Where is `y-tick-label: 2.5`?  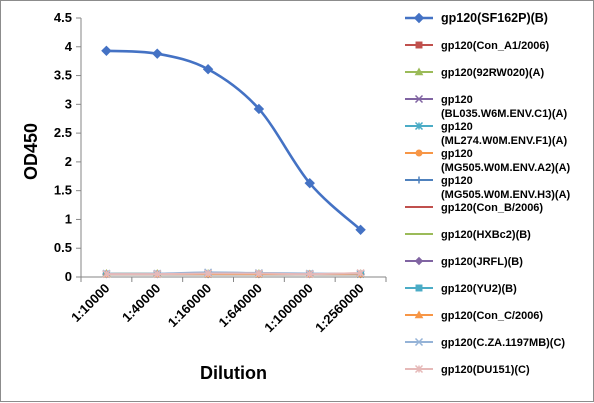
y-tick-label: 2.5 is located at coordinates (63, 132).